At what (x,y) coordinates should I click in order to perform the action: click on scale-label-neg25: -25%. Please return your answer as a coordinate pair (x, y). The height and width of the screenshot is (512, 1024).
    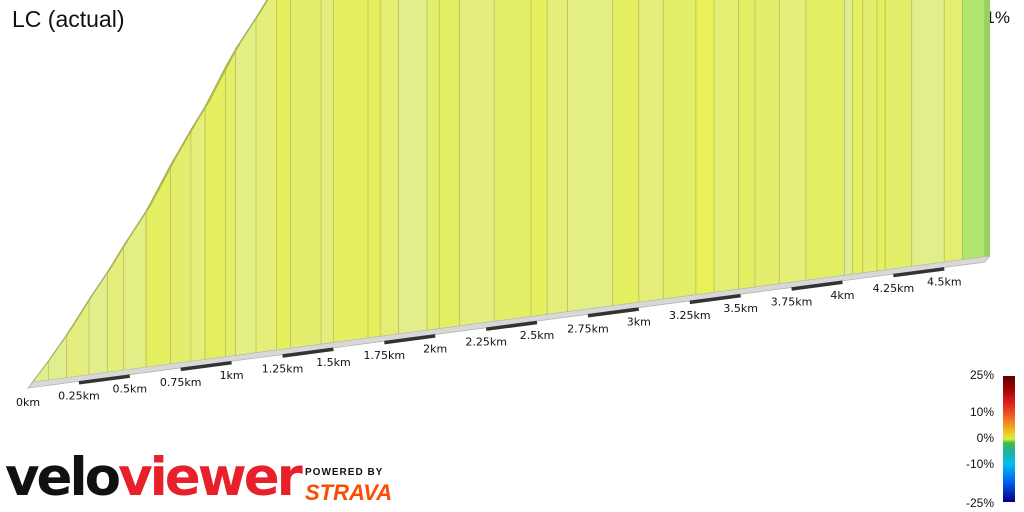
    Looking at the image, I should click on (979, 503).